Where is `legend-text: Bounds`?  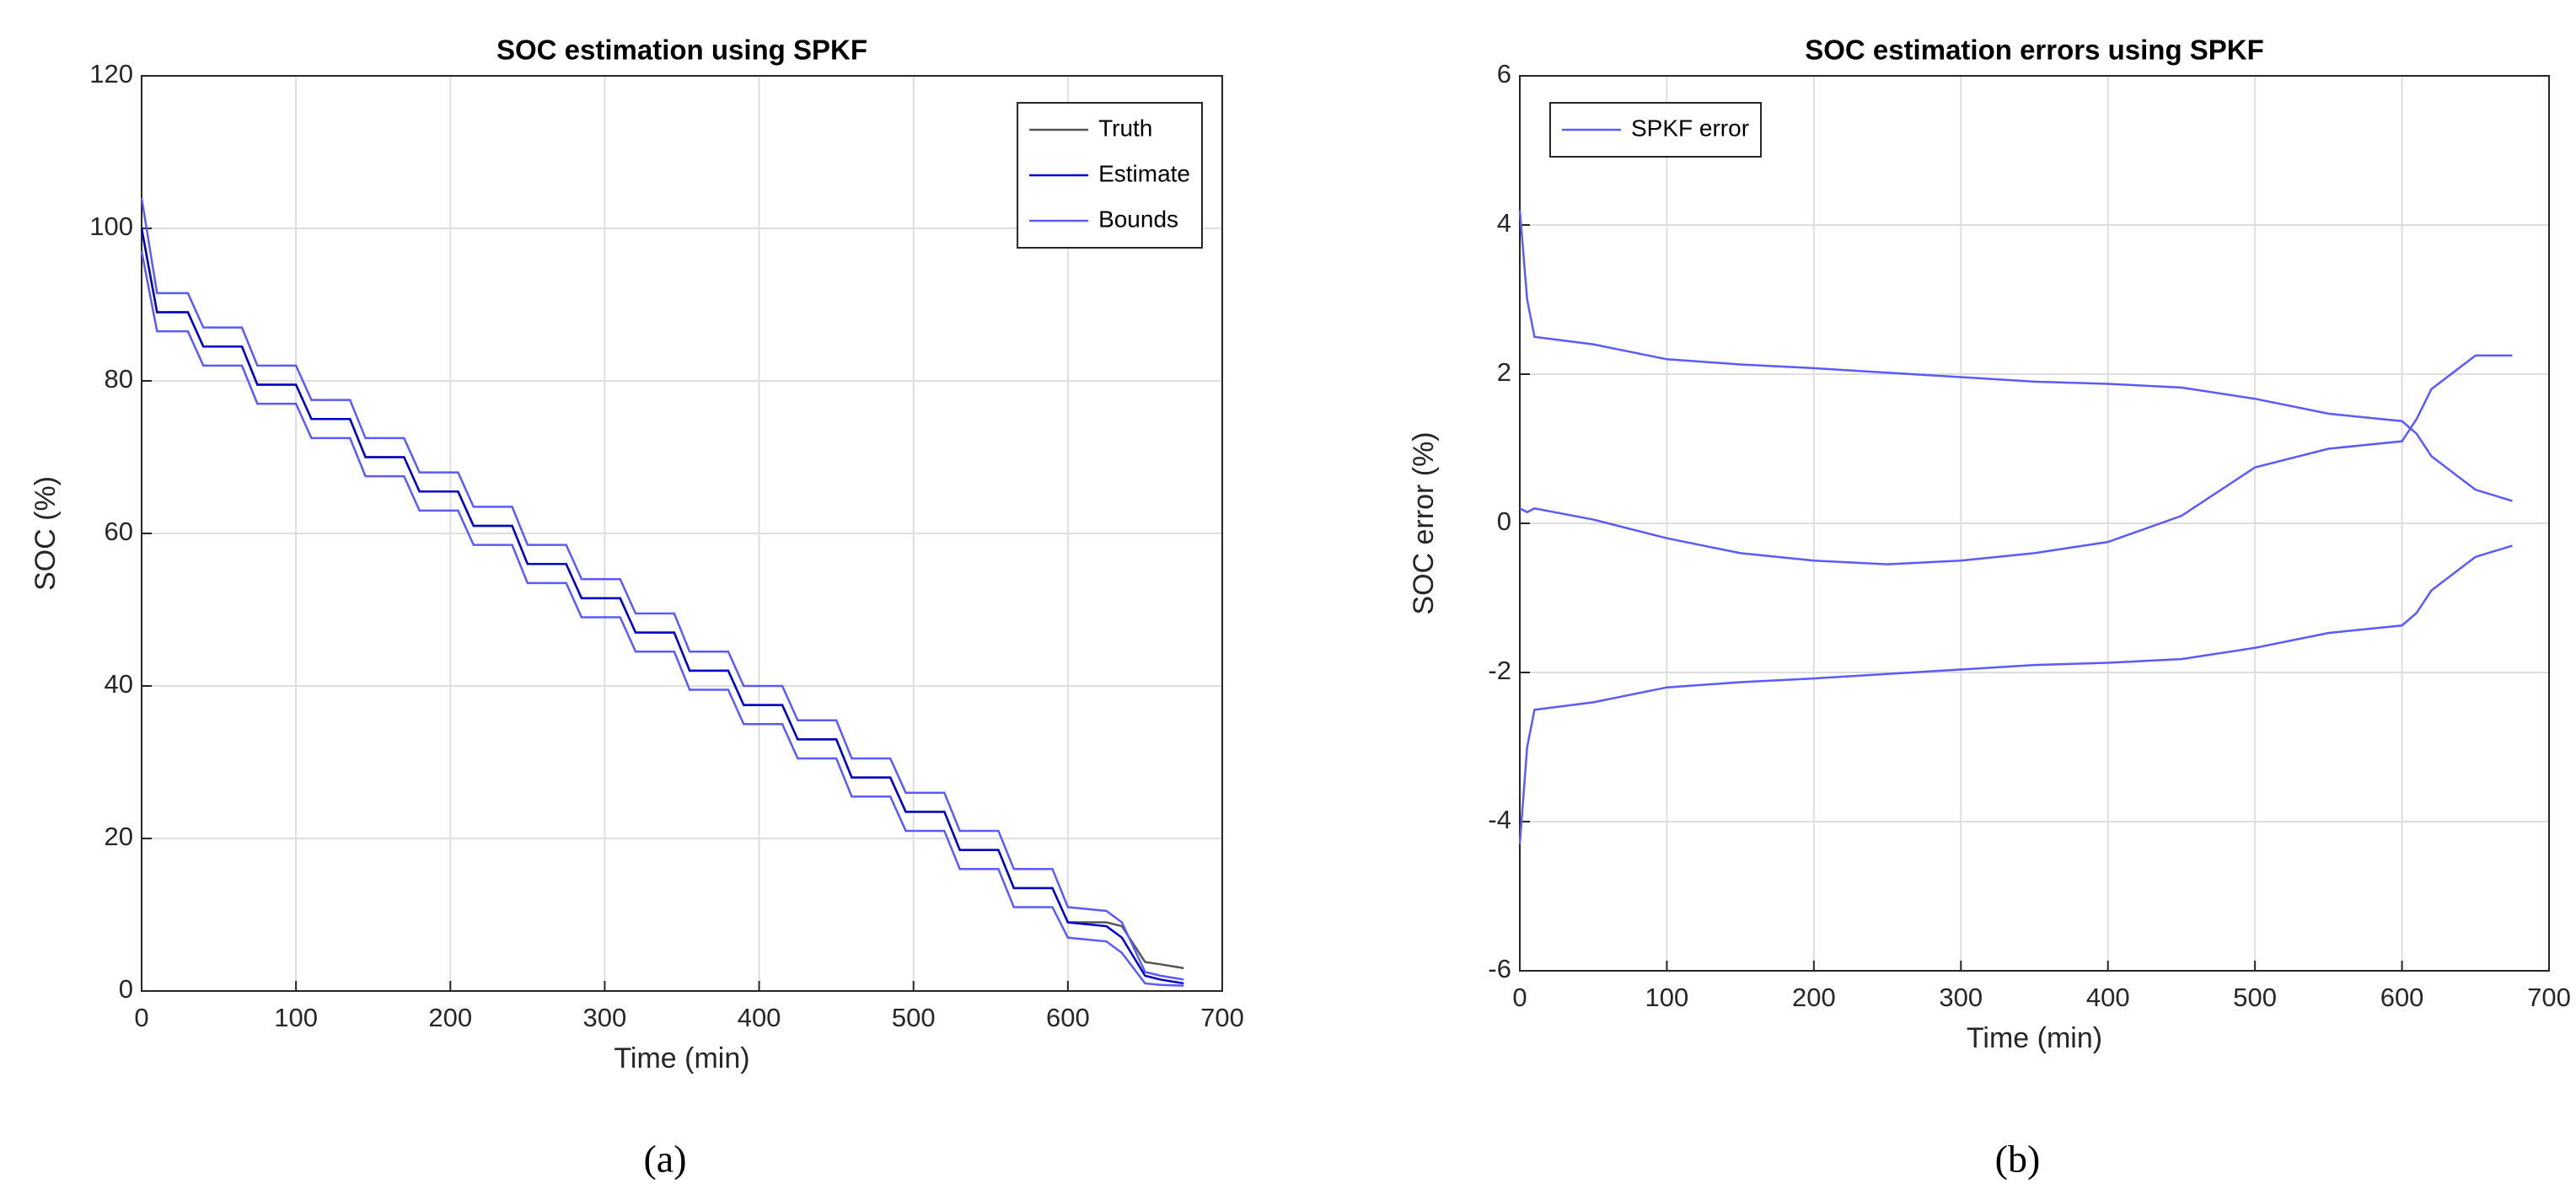
legend-text: Bounds is located at coordinates (1138, 219).